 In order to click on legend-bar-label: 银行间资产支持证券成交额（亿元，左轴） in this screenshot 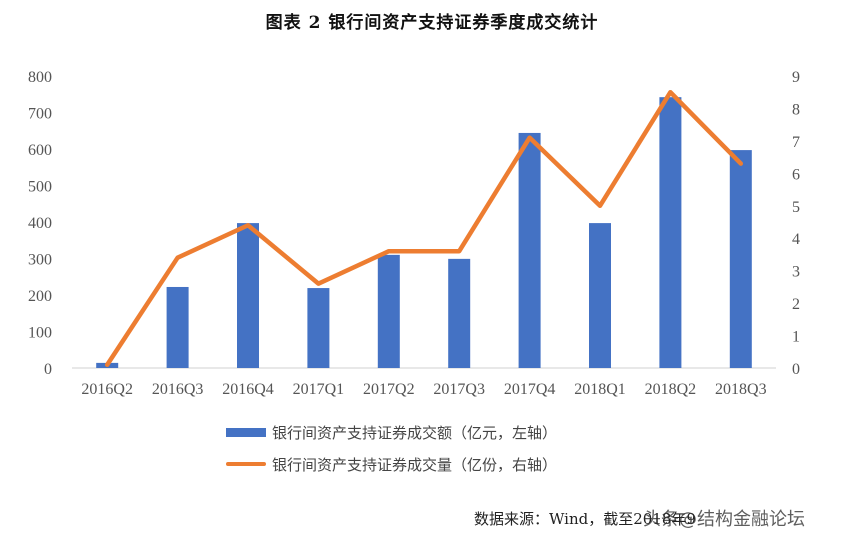, I will do `click(415, 432)`.